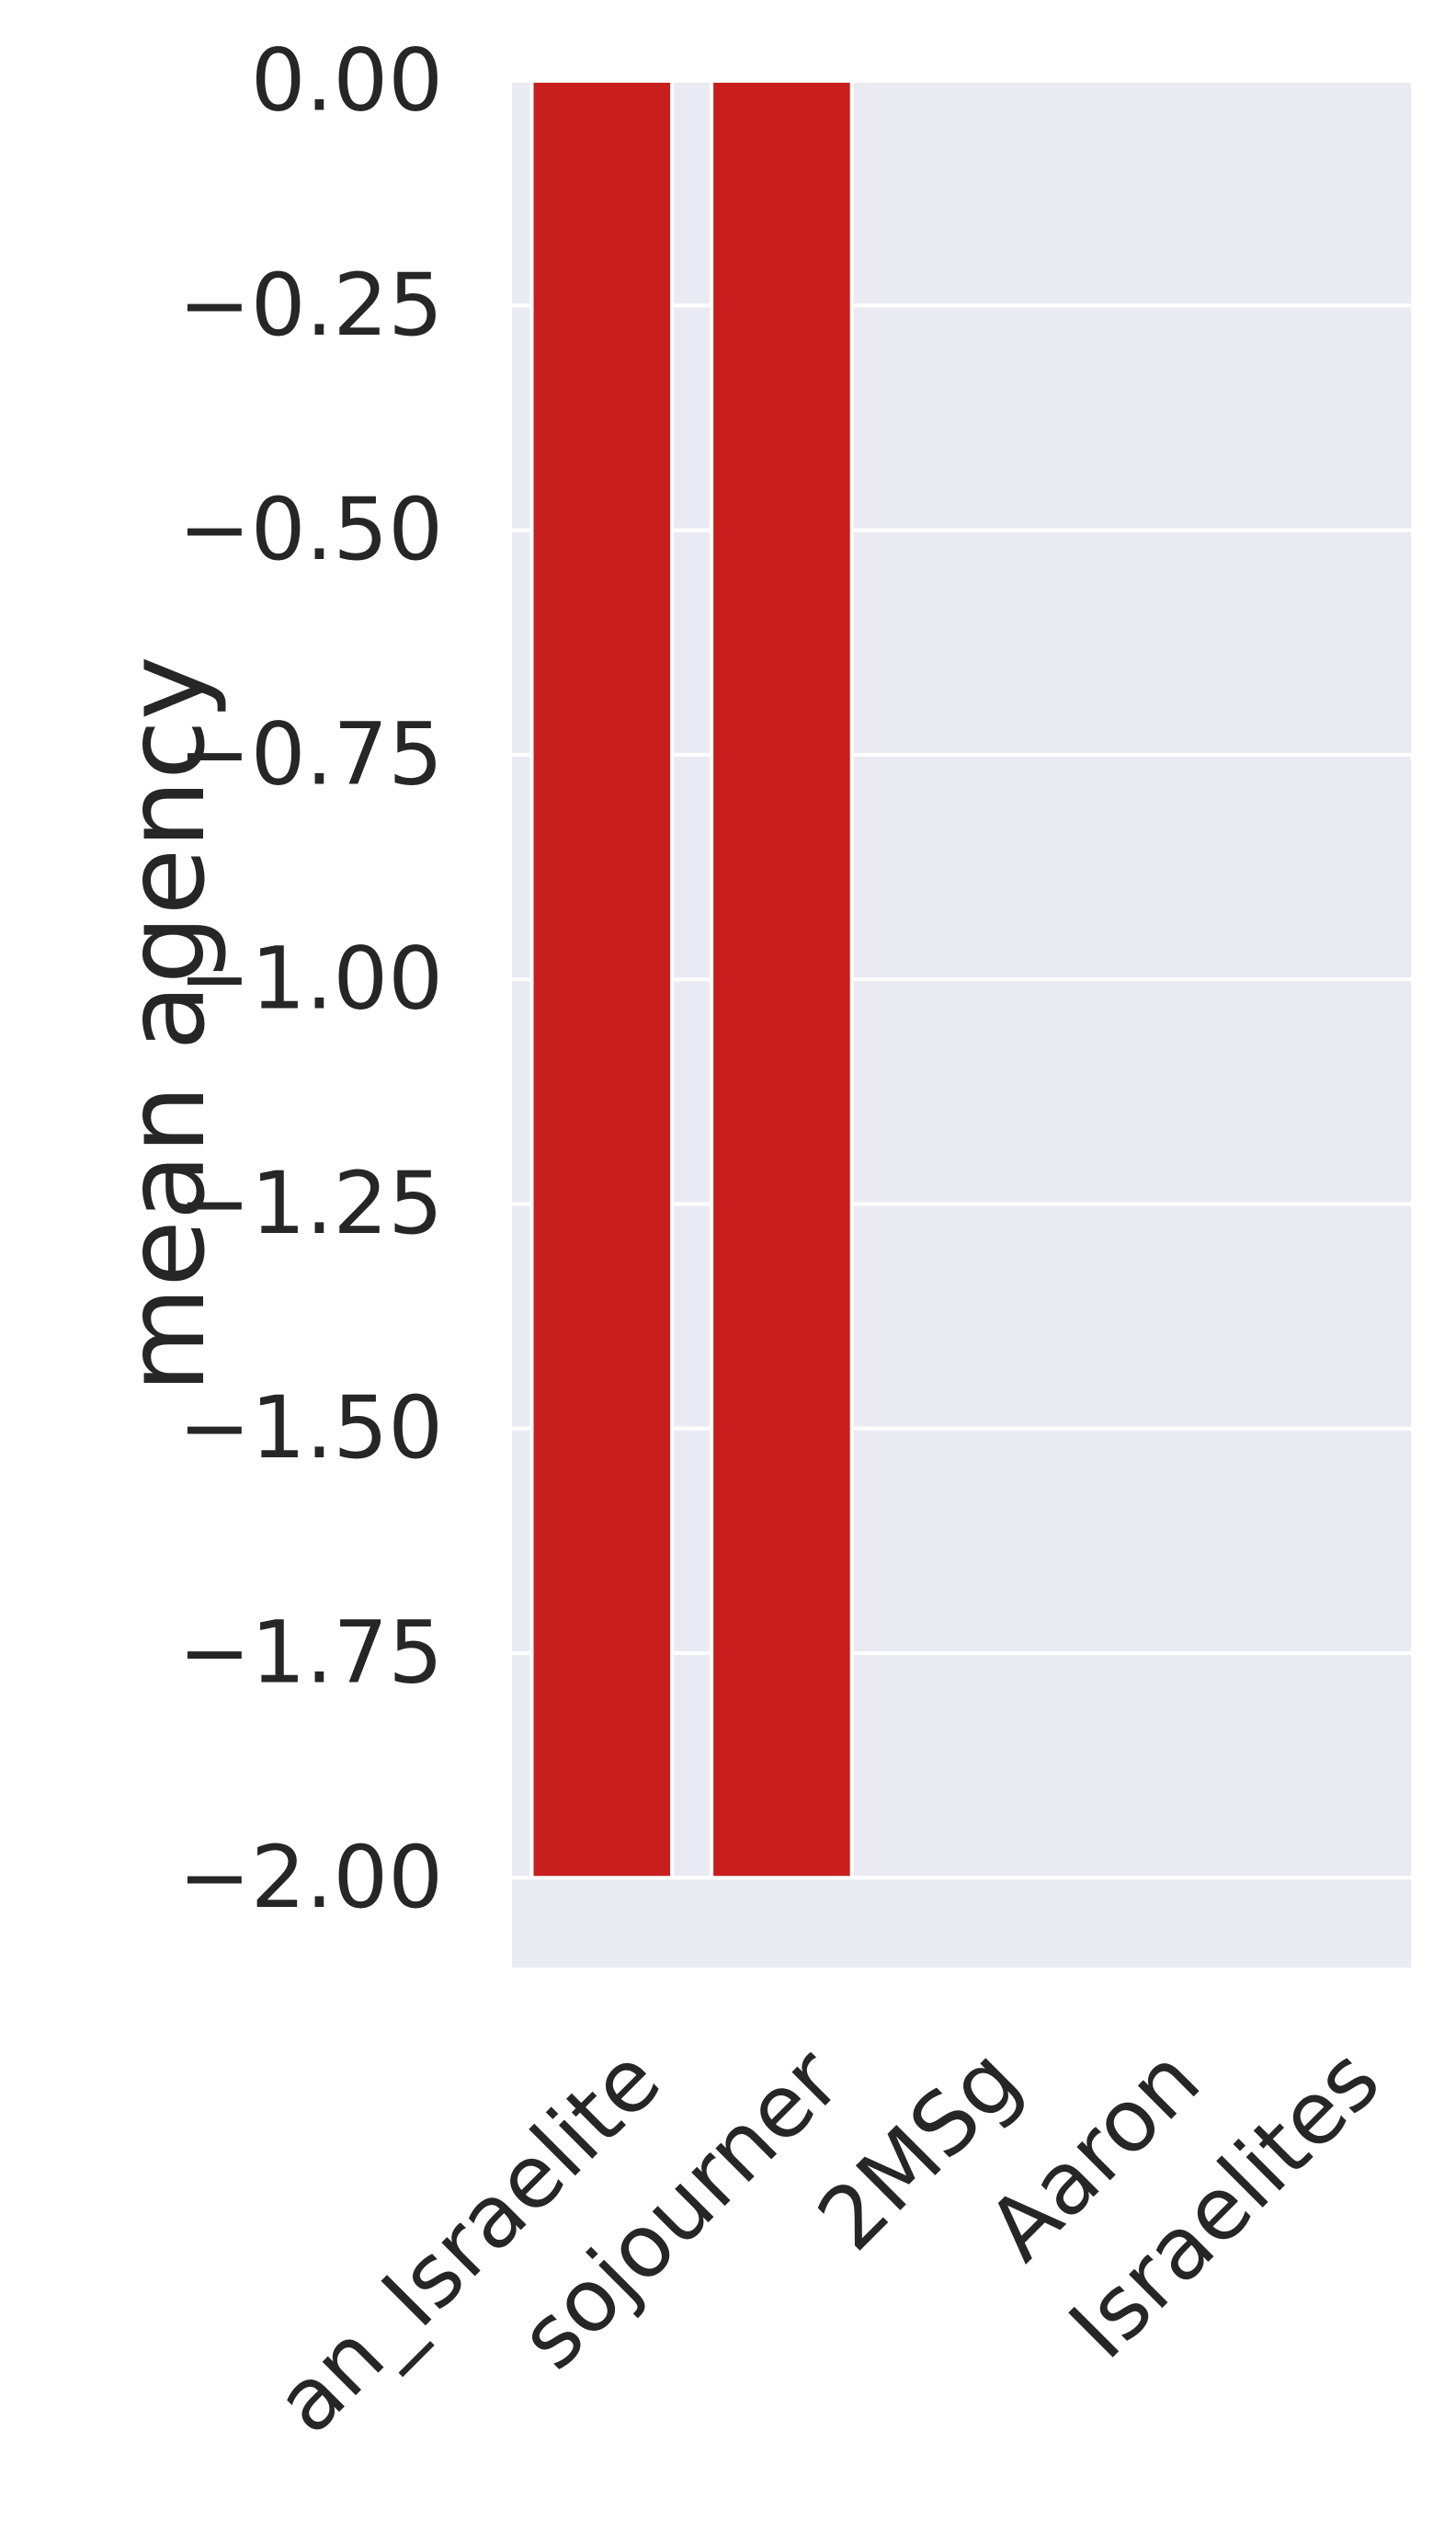 The height and width of the screenshot is (2522, 1456). I want to click on bar-an-israelite, so click(602, 979).